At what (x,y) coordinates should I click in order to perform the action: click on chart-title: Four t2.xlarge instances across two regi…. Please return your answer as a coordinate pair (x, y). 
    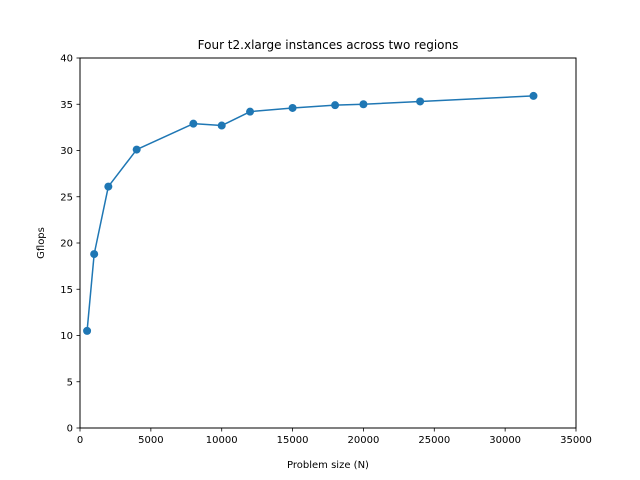
    Looking at the image, I should click on (328, 45).